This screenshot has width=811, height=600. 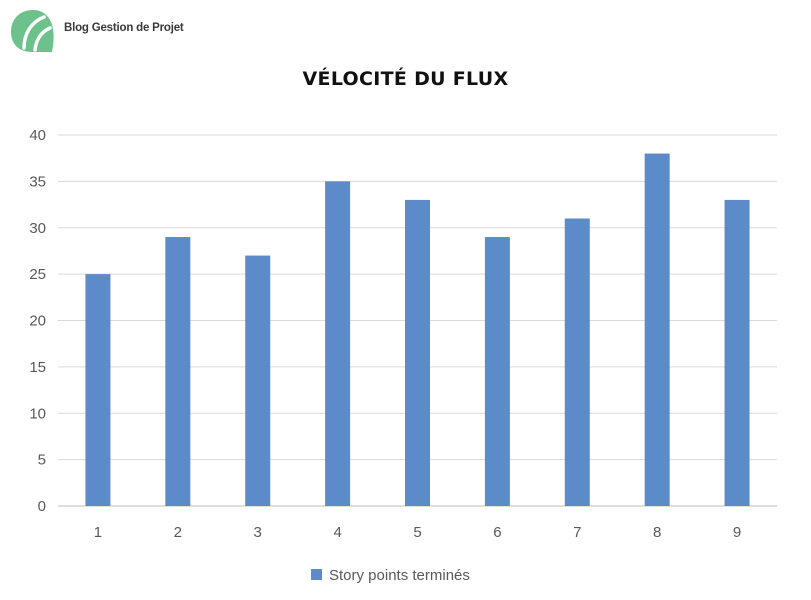 I want to click on x-tick-label: 1, so click(x=98, y=532).